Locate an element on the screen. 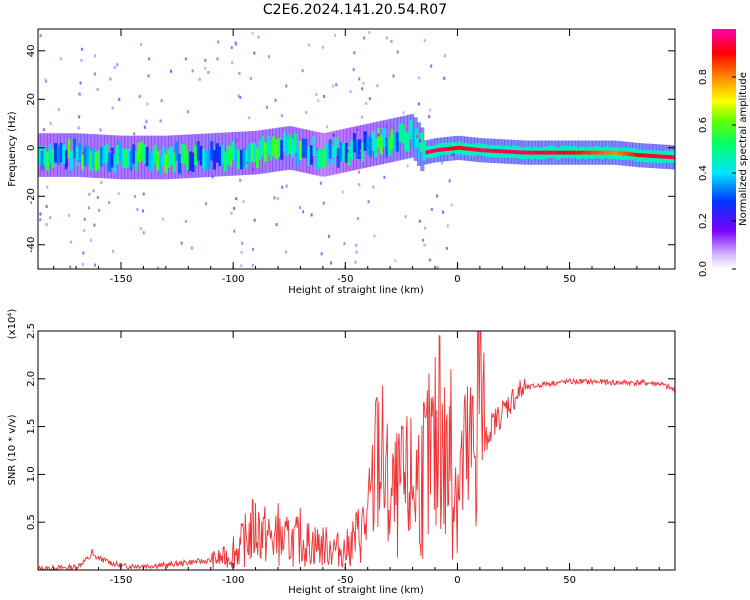 The image size is (750, 600). x-tick-label: 0 is located at coordinates (457, 279).